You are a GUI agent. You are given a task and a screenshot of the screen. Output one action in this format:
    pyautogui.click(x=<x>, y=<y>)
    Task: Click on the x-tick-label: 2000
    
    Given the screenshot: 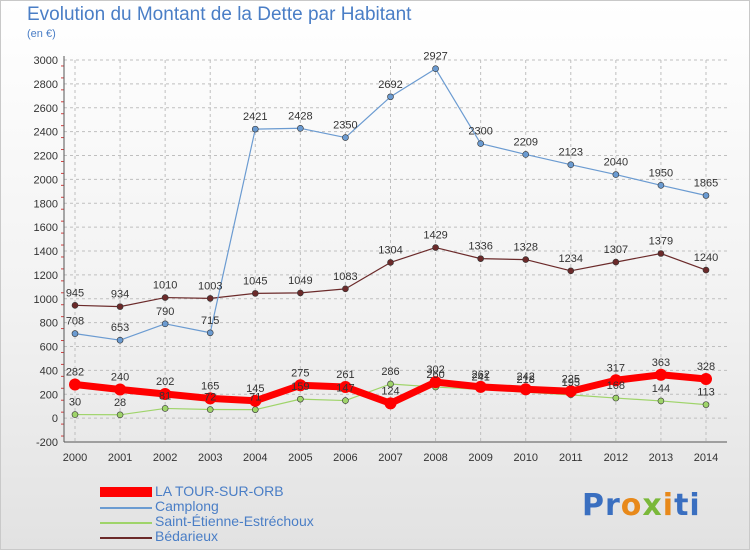 What is the action you would take?
    pyautogui.click(x=75, y=458)
    